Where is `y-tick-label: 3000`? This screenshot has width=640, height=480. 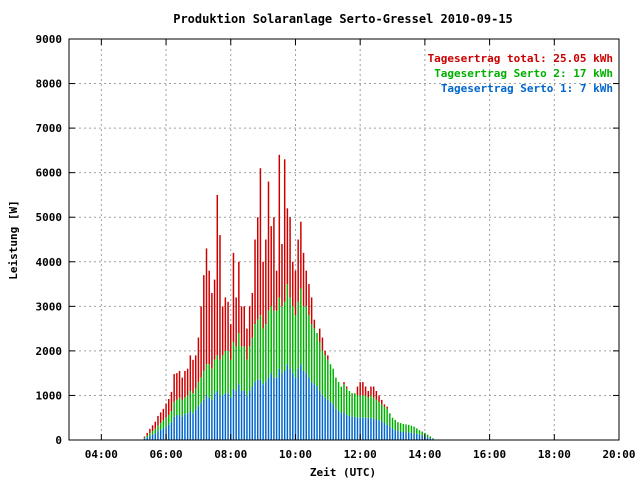 y-tick-label: 3000 is located at coordinates (49, 306).